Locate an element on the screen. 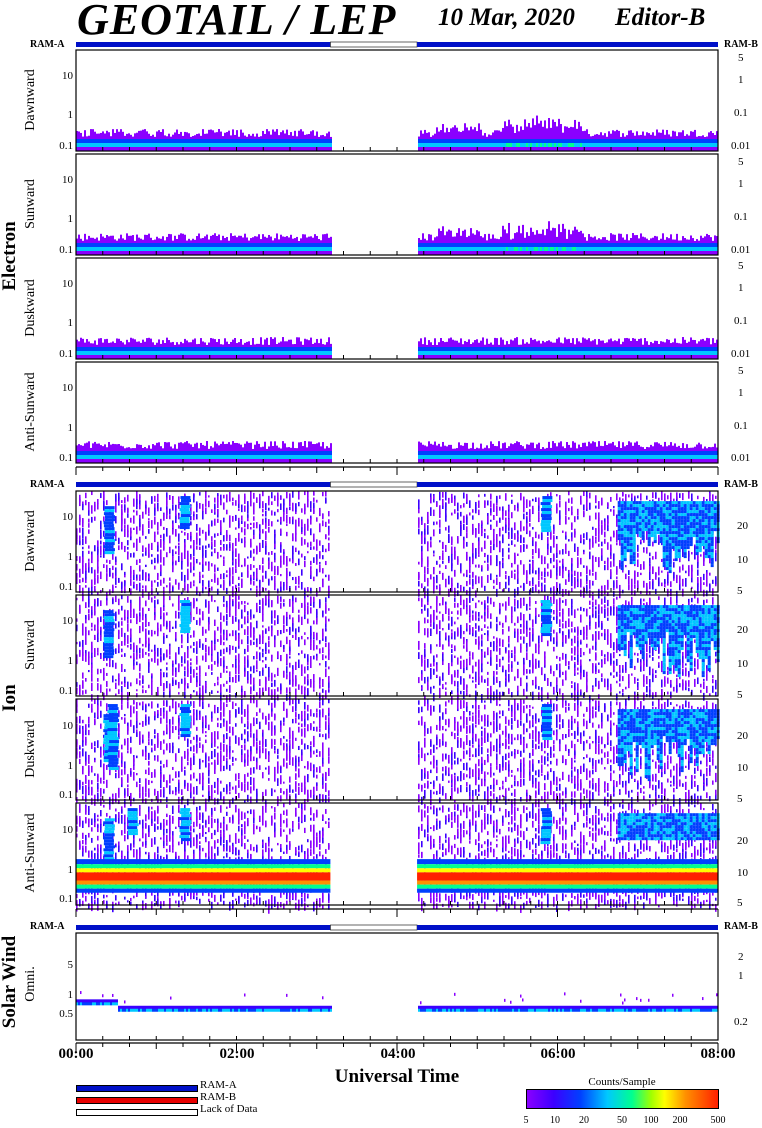 Image resolution: width=762 pixels, height=1128 pixels. panel-electron-dawnward is located at coordinates (397, 100).